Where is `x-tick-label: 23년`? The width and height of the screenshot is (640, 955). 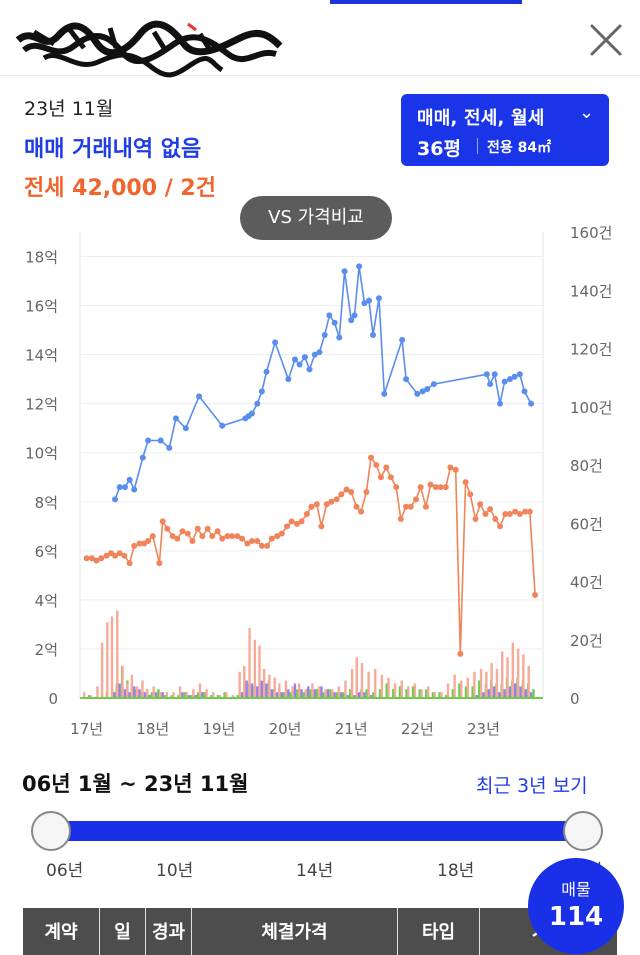 x-tick-label: 23년 is located at coordinates (483, 729).